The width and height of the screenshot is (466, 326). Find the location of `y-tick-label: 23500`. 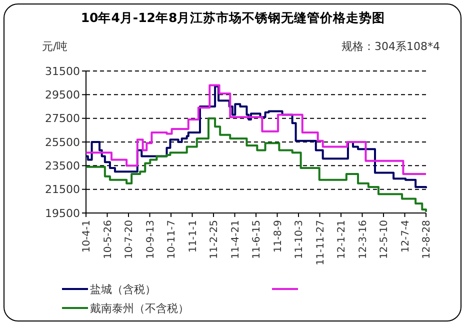

y-tick-label: 23500 is located at coordinates (62, 166).